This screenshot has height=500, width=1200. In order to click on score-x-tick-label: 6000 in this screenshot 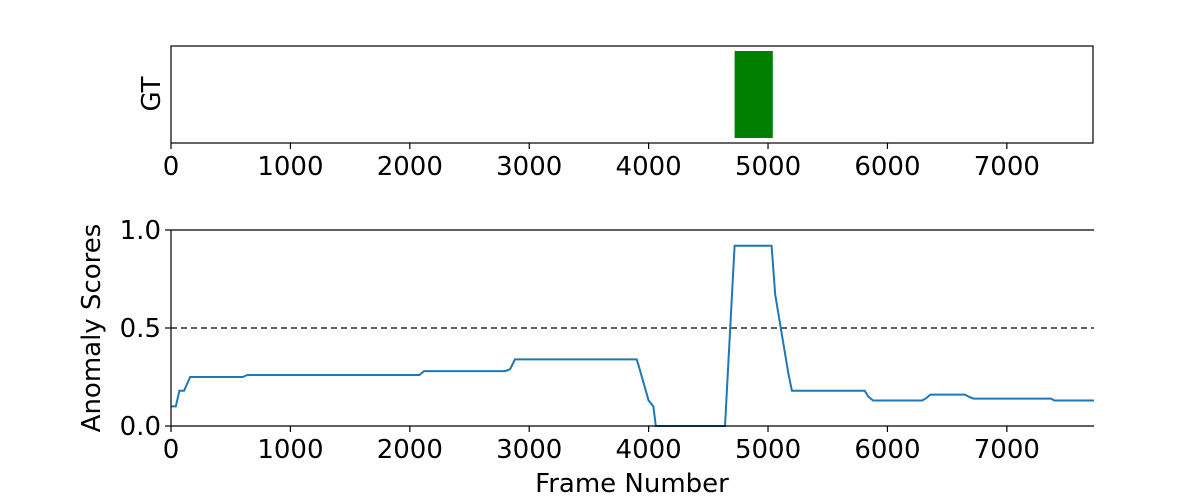, I will do `click(887, 450)`.